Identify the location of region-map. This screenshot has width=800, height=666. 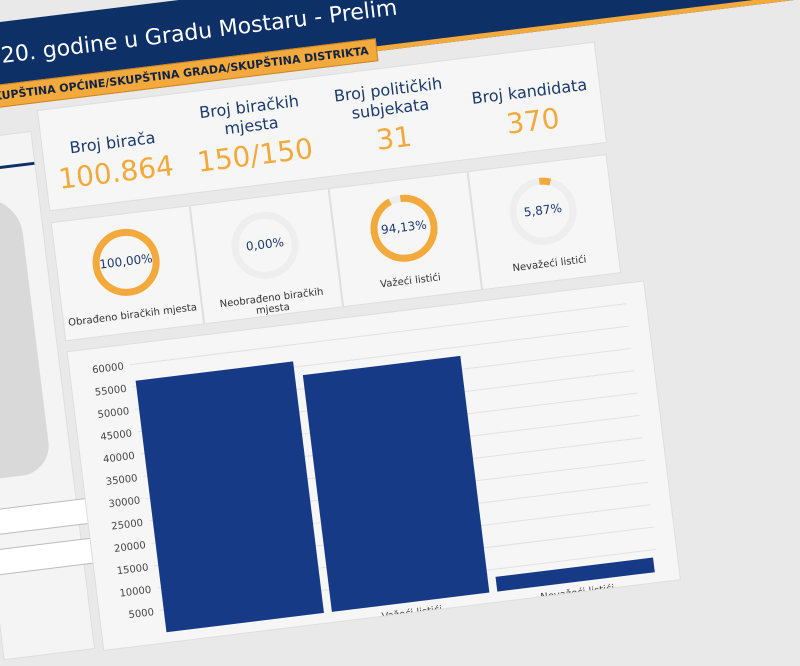
(26, 337).